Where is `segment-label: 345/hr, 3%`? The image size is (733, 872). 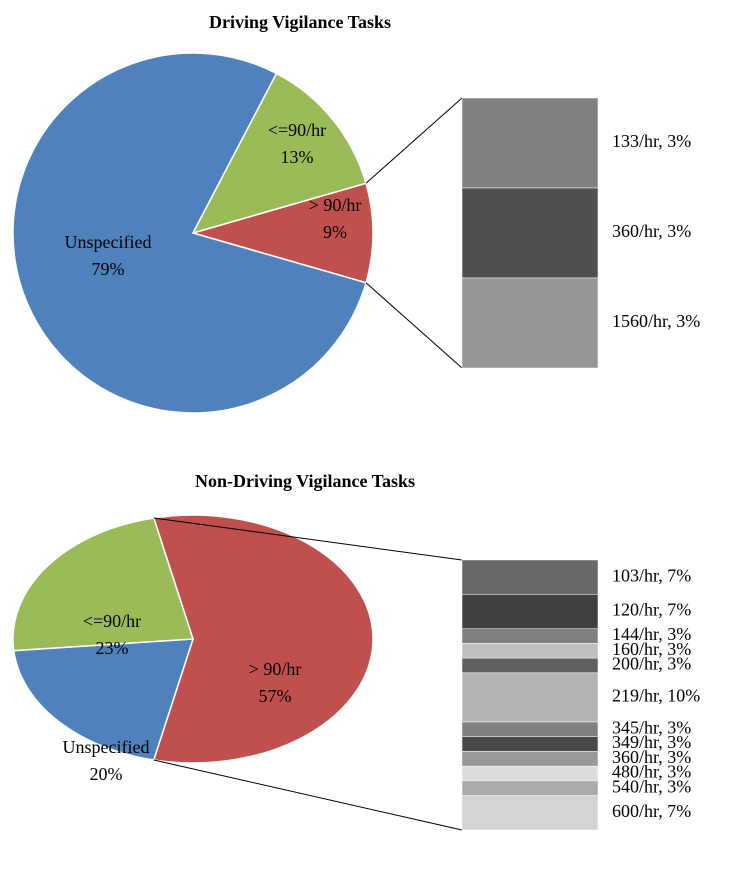 segment-label: 345/hr, 3% is located at coordinates (651, 727).